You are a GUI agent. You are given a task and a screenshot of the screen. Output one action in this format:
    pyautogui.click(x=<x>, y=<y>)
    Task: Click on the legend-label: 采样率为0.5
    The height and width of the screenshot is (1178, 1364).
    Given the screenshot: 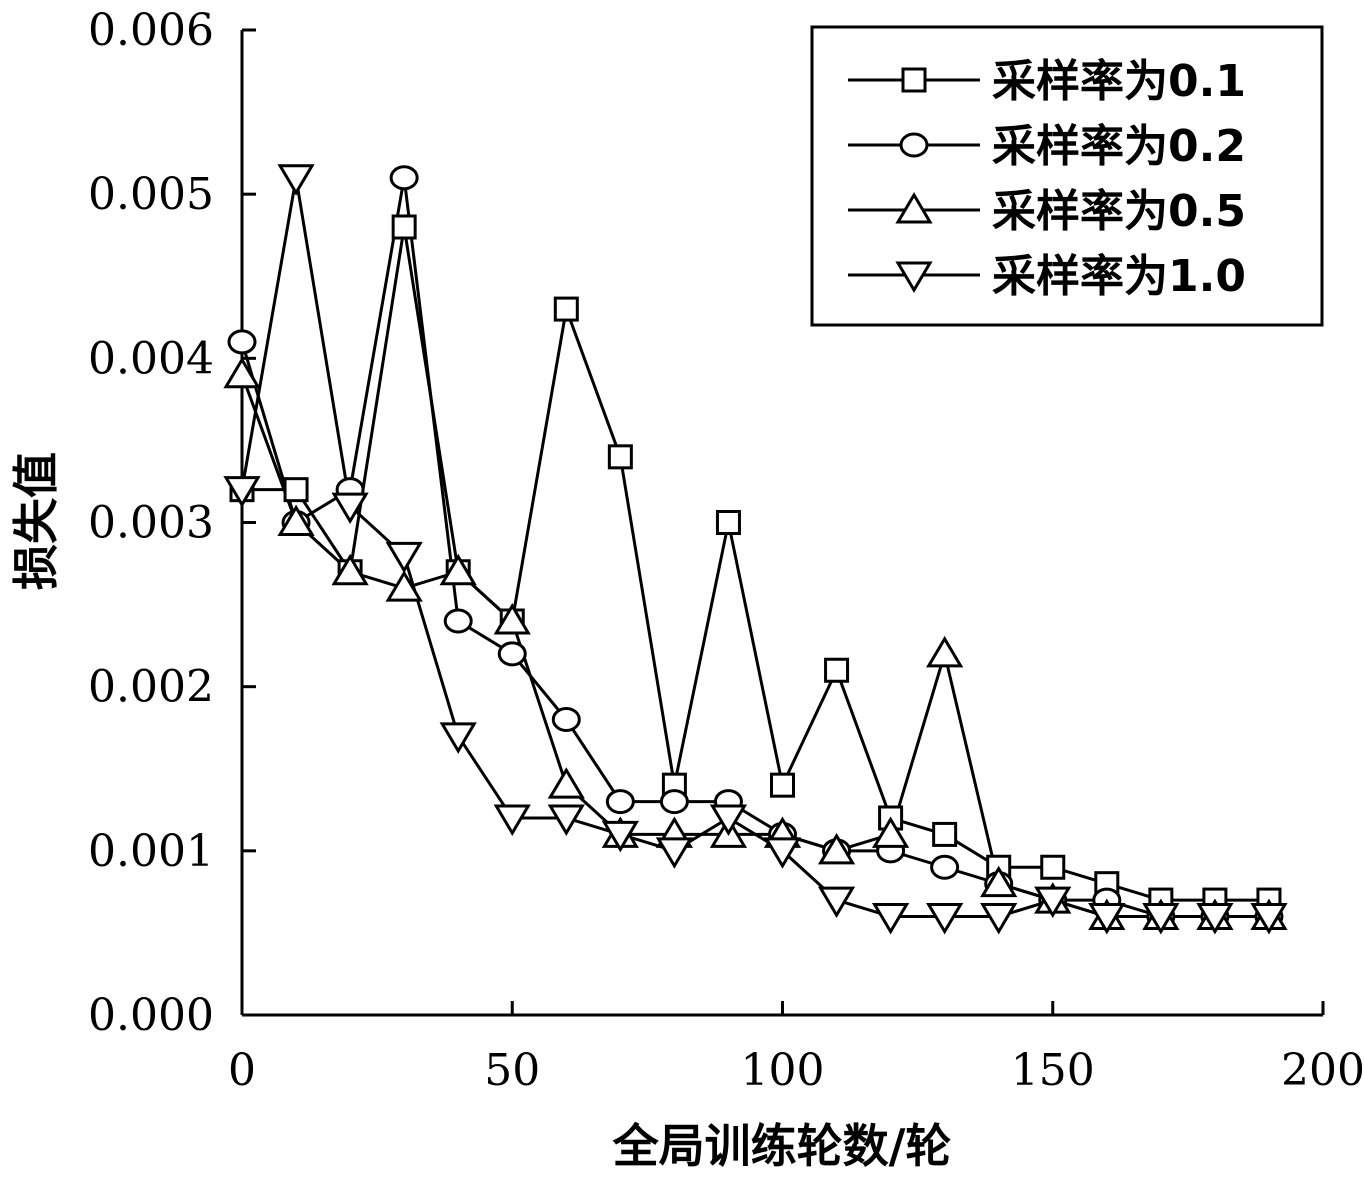 What is the action you would take?
    pyautogui.click(x=1119, y=211)
    